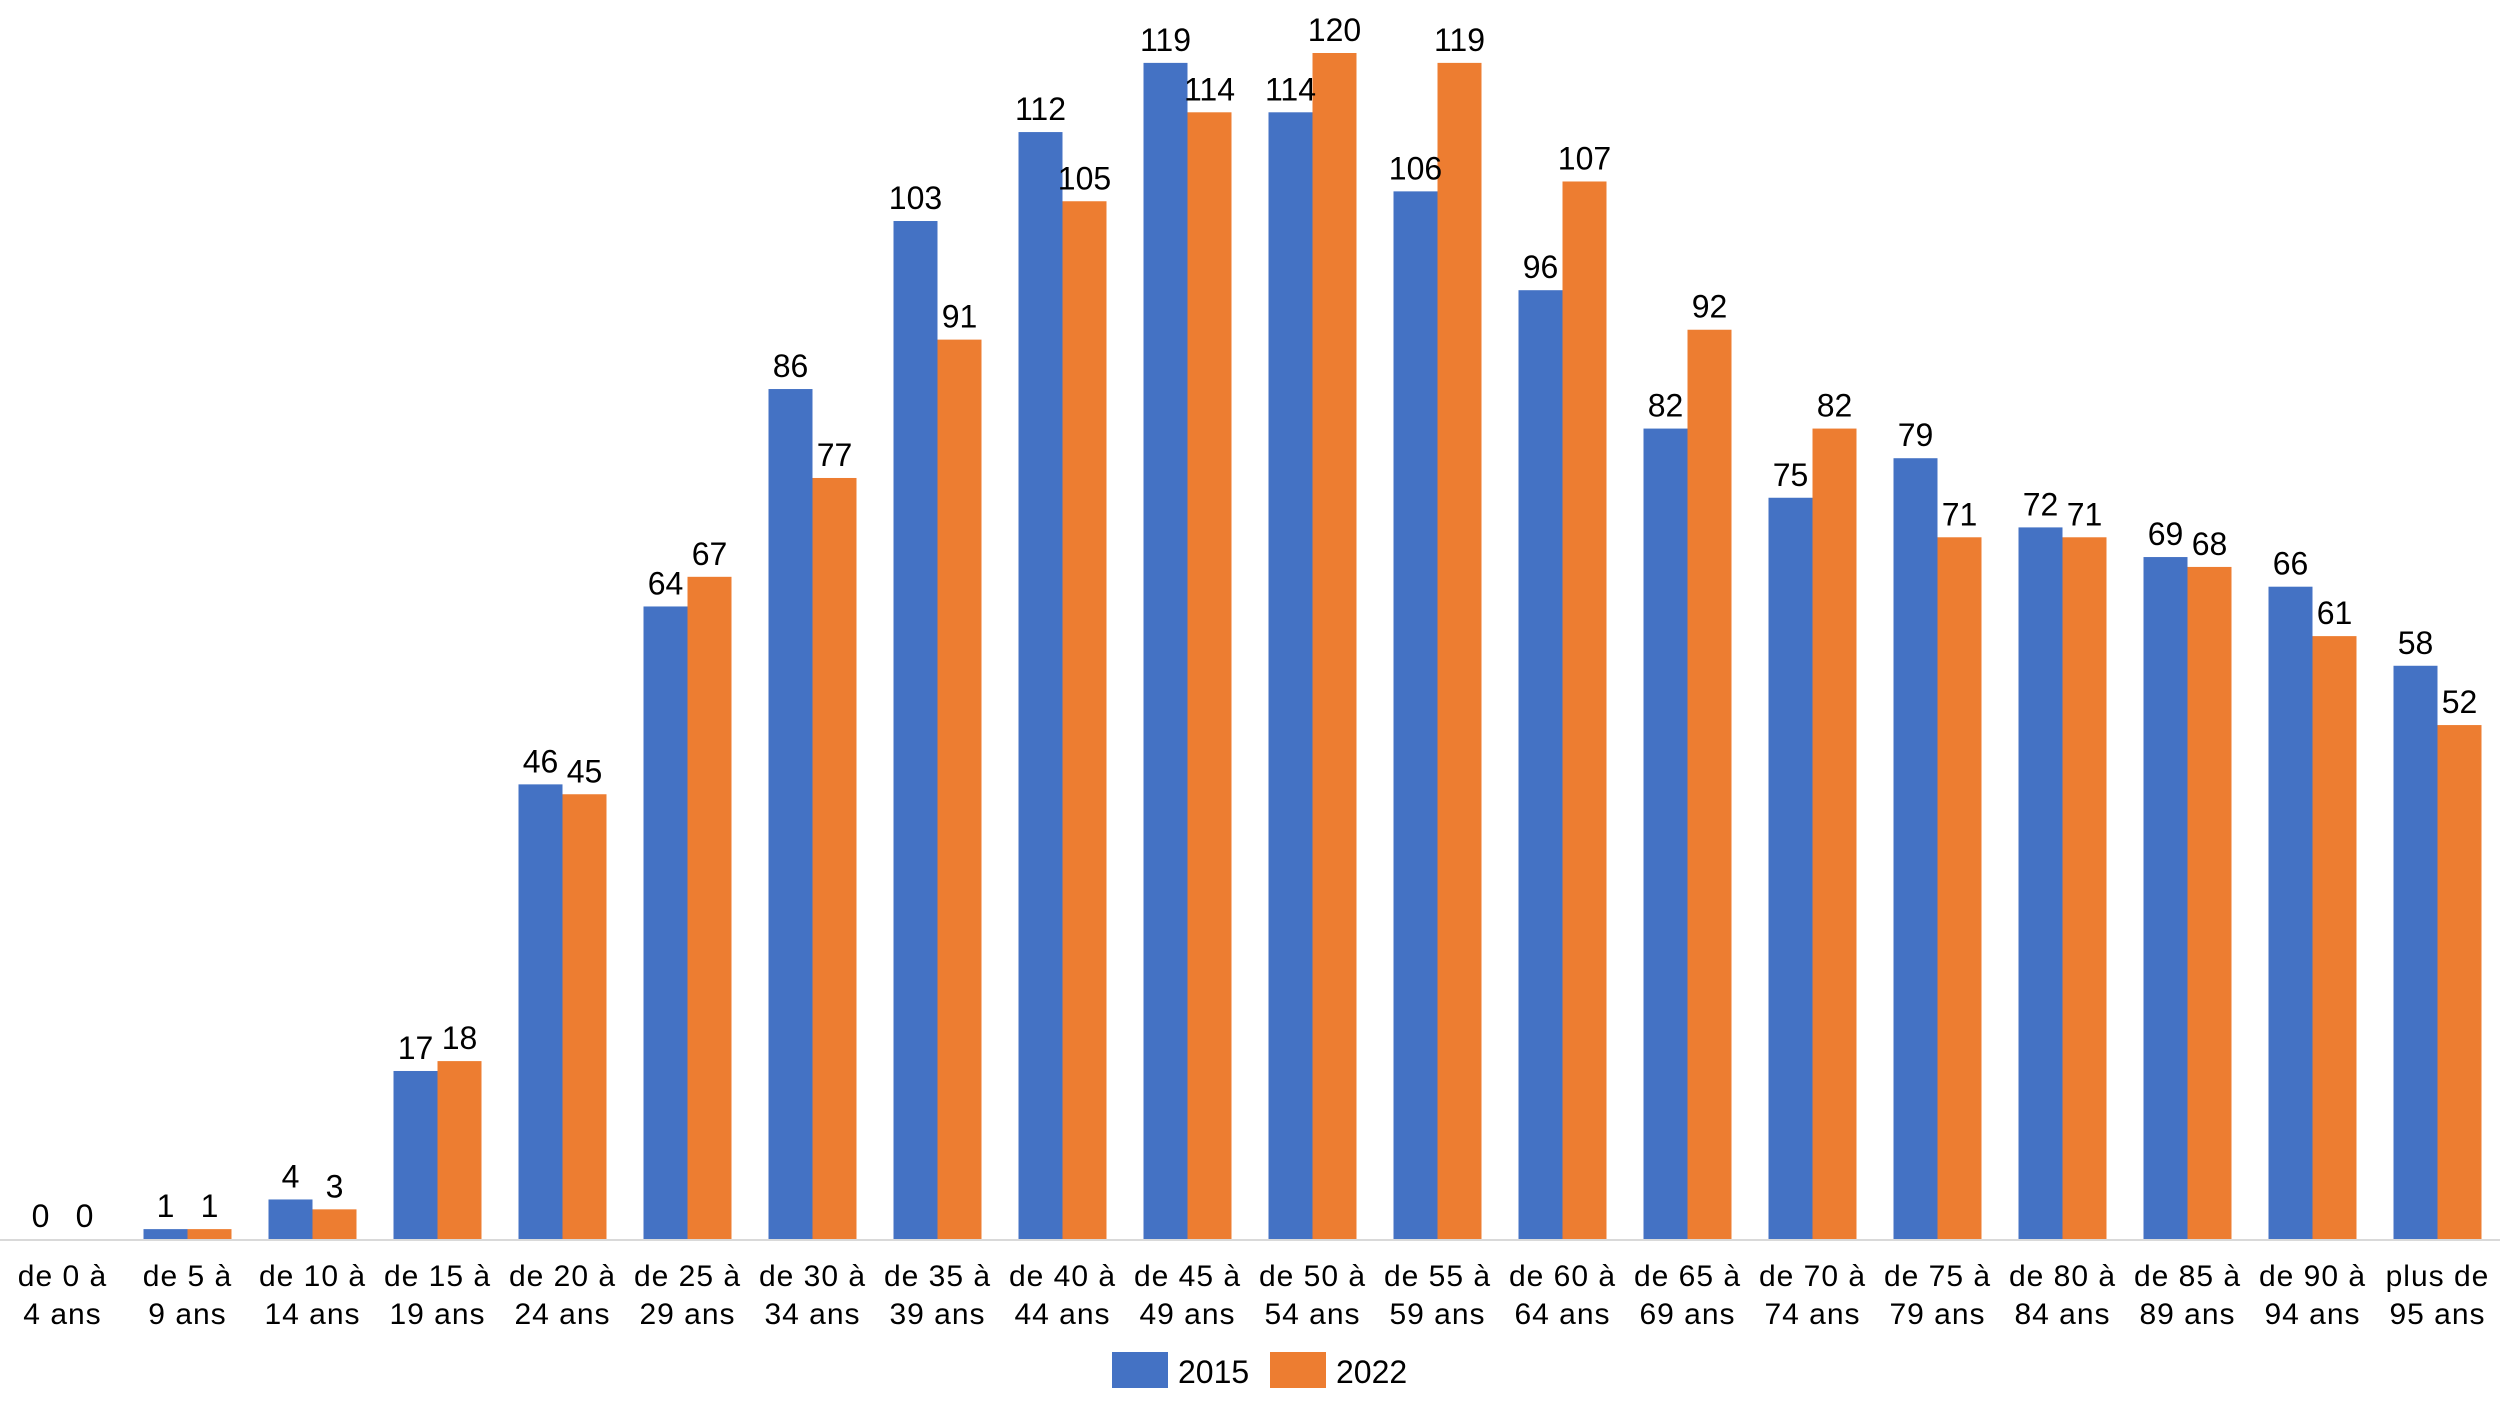 This screenshot has width=2500, height=1406. I want to click on category-label-9-line-0: de 45 à, so click(1187, 1276).